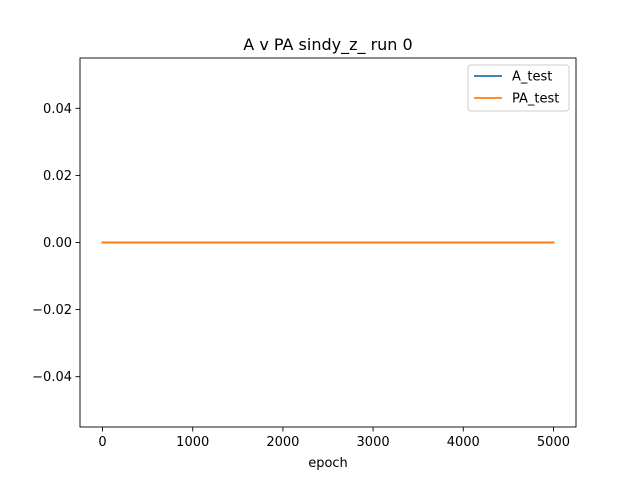 The image size is (640, 480). I want to click on y-tick-label: −0.04, so click(52, 377).